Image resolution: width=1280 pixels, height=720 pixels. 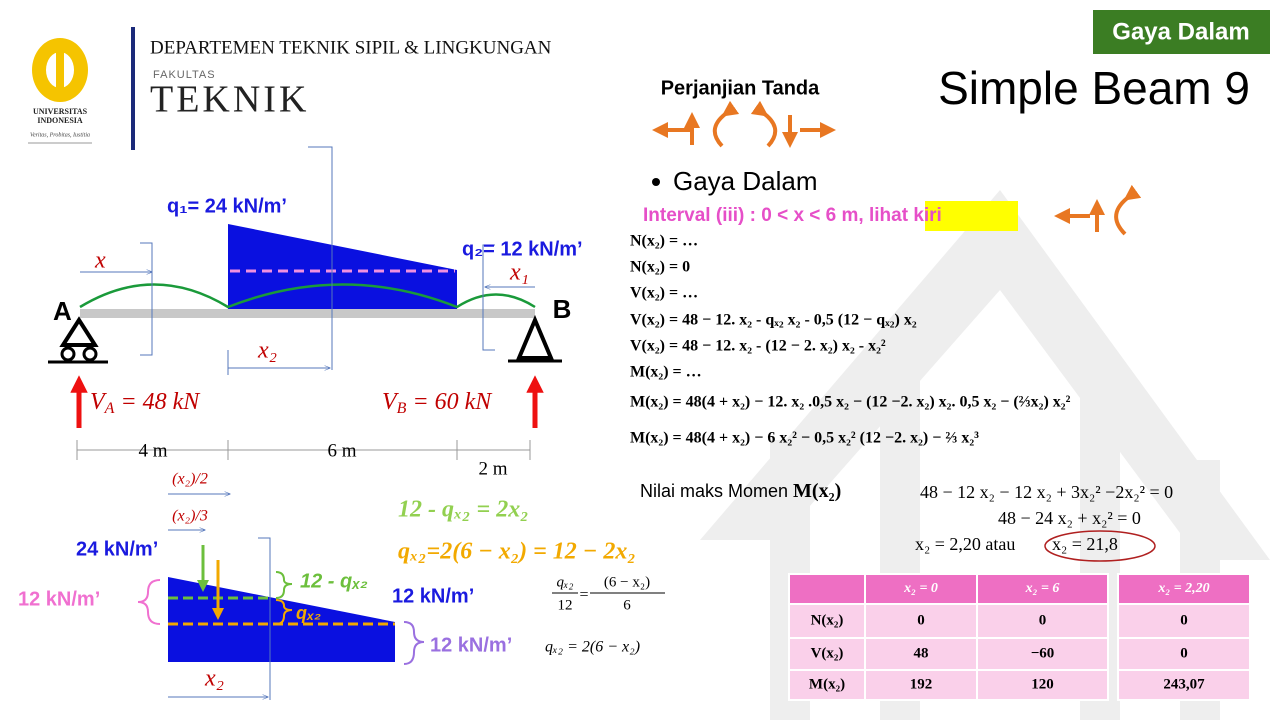 I want to click on logo-emblem-core, so click(x=60, y=70).